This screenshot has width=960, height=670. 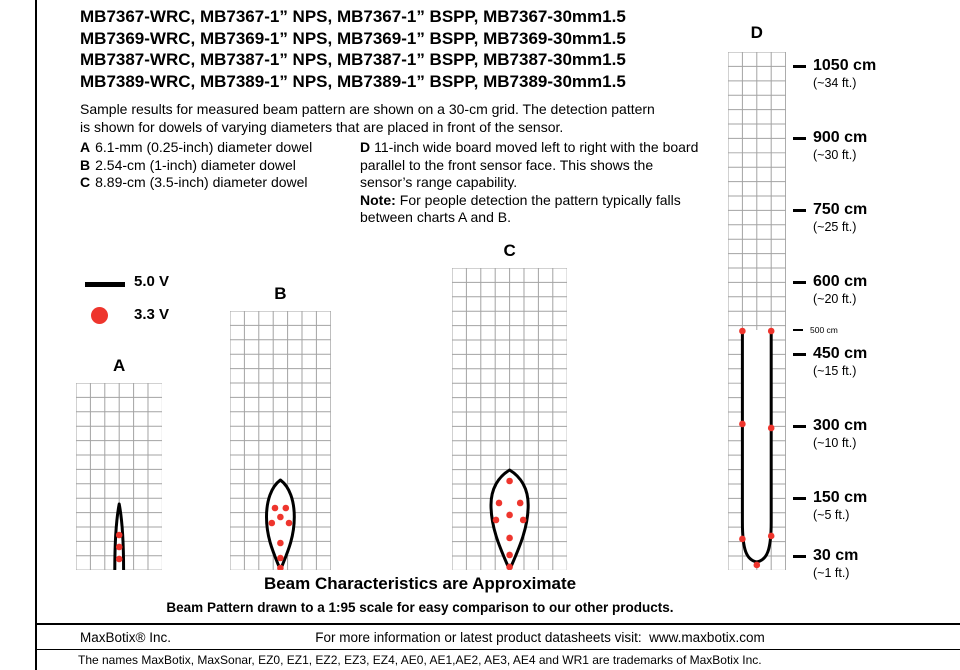 I want to click on tick-sub-label: (~10 ft.), so click(x=835, y=443).